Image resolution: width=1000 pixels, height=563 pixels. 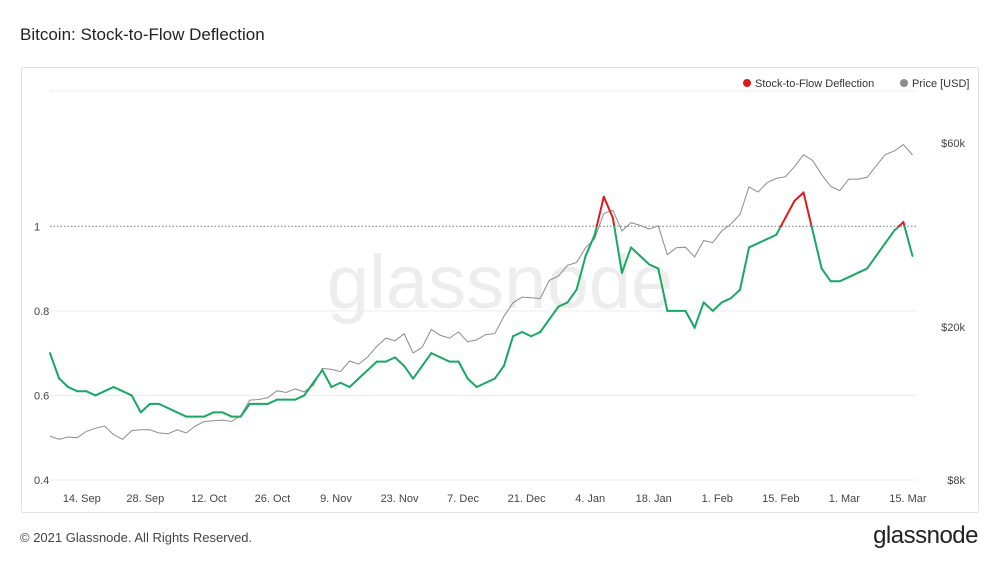 I want to click on x-tick-label: 28. Sep, so click(x=145, y=499).